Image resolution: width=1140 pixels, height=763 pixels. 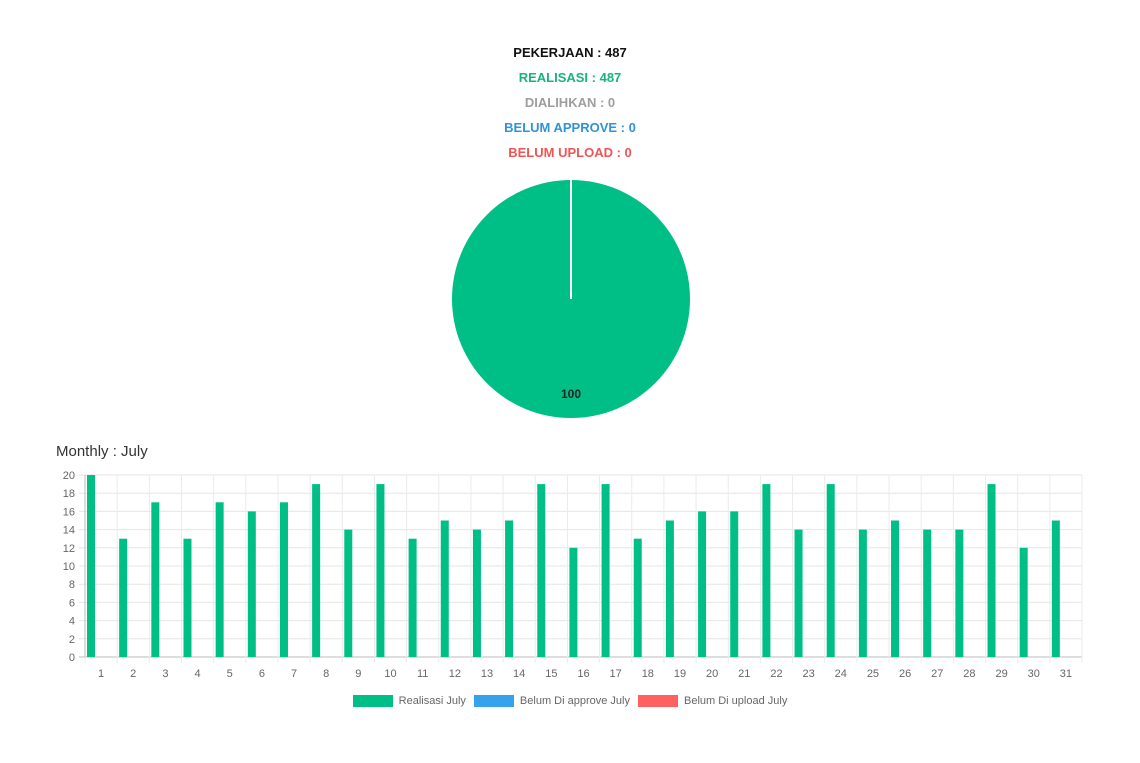 I want to click on x-tick-label: 1, so click(x=101, y=674).